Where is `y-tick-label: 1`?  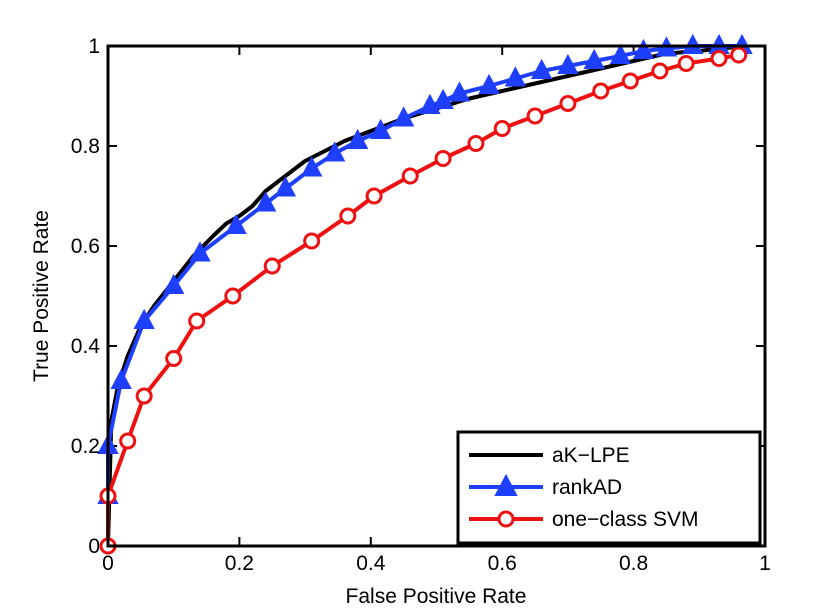
y-tick-label: 1 is located at coordinates (94, 46).